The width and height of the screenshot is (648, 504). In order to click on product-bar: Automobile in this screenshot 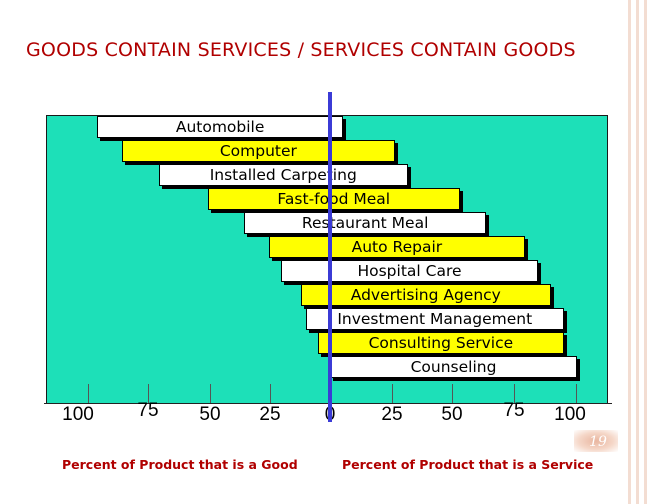, I will do `click(220, 127)`.